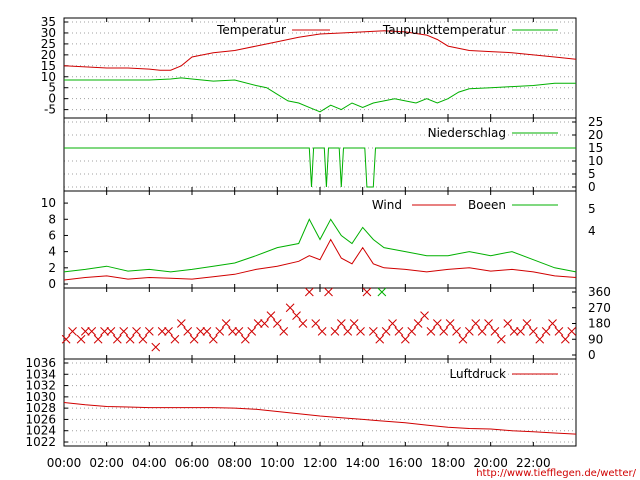 The width and height of the screenshot is (640, 480). Describe the element at coordinates (106, 463) in the screenshot. I see `x-tick-label: 02:00` at that location.